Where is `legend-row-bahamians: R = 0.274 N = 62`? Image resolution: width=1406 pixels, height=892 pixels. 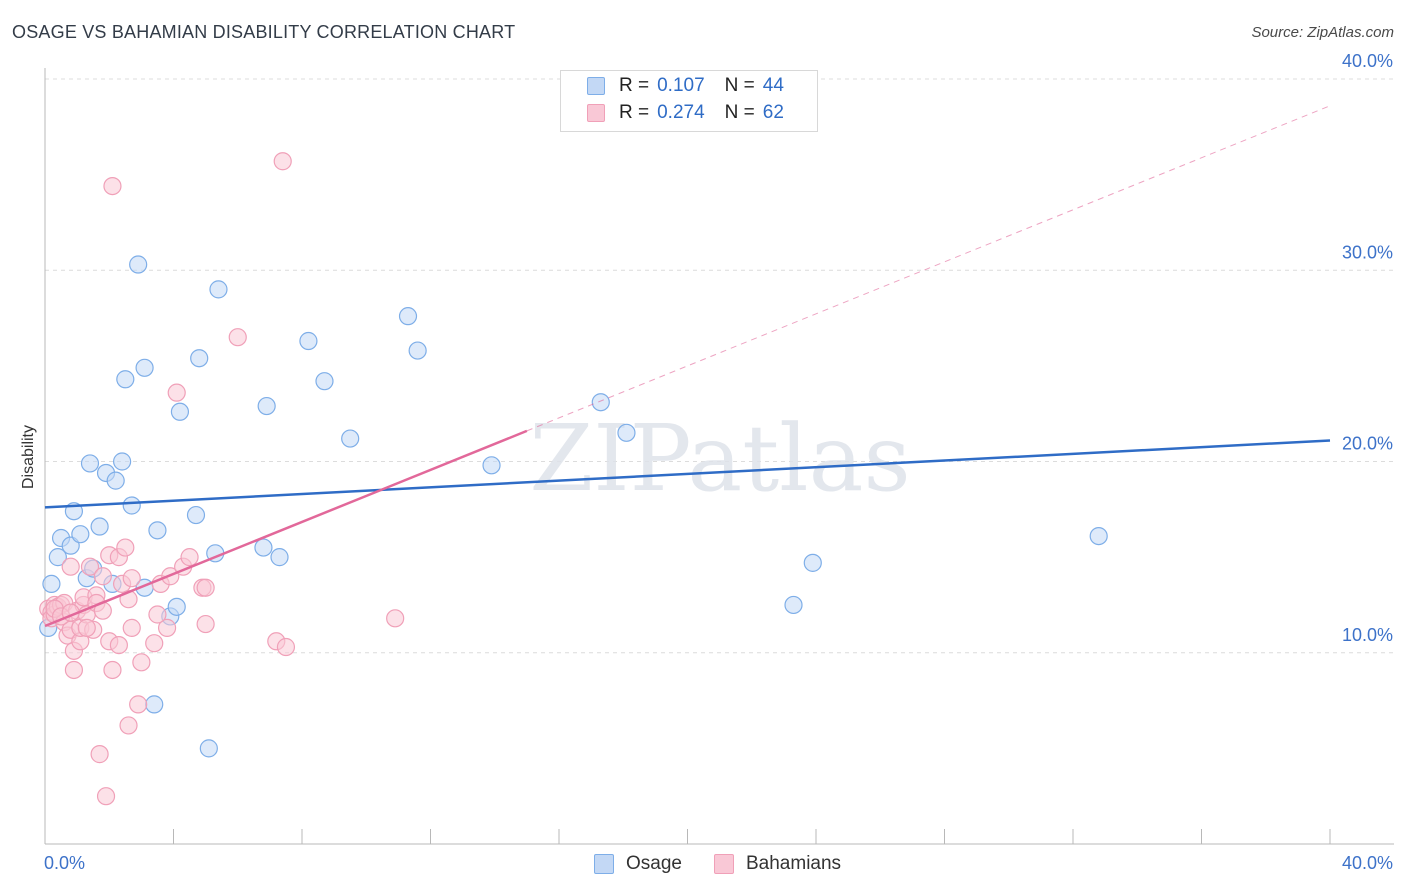 legend-row-bahamians: R = 0.274 N = 62 is located at coordinates (685, 113).